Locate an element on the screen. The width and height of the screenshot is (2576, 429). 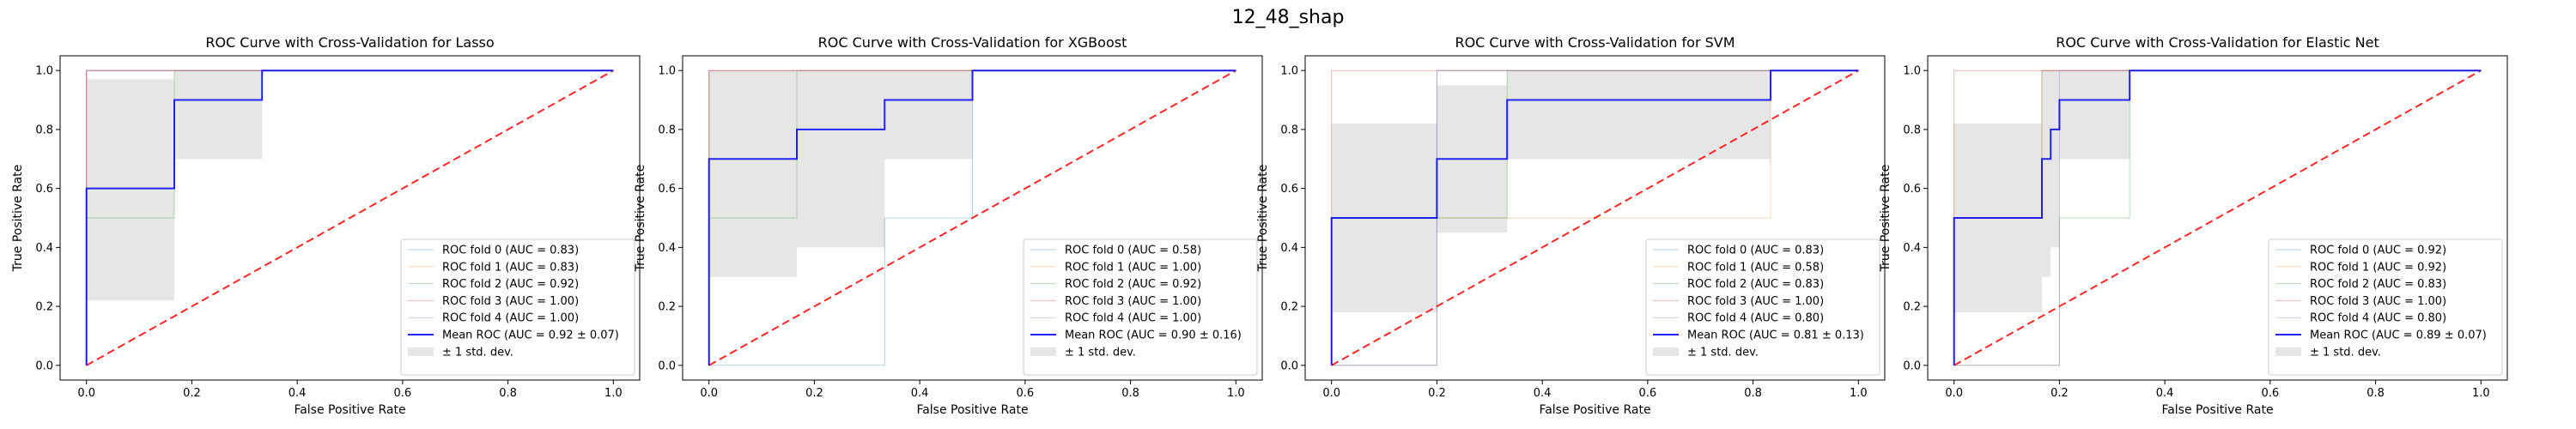
legend-entry-label: Mean ROC (AUC = 0.81 ± 0.13) is located at coordinates (1776, 335).